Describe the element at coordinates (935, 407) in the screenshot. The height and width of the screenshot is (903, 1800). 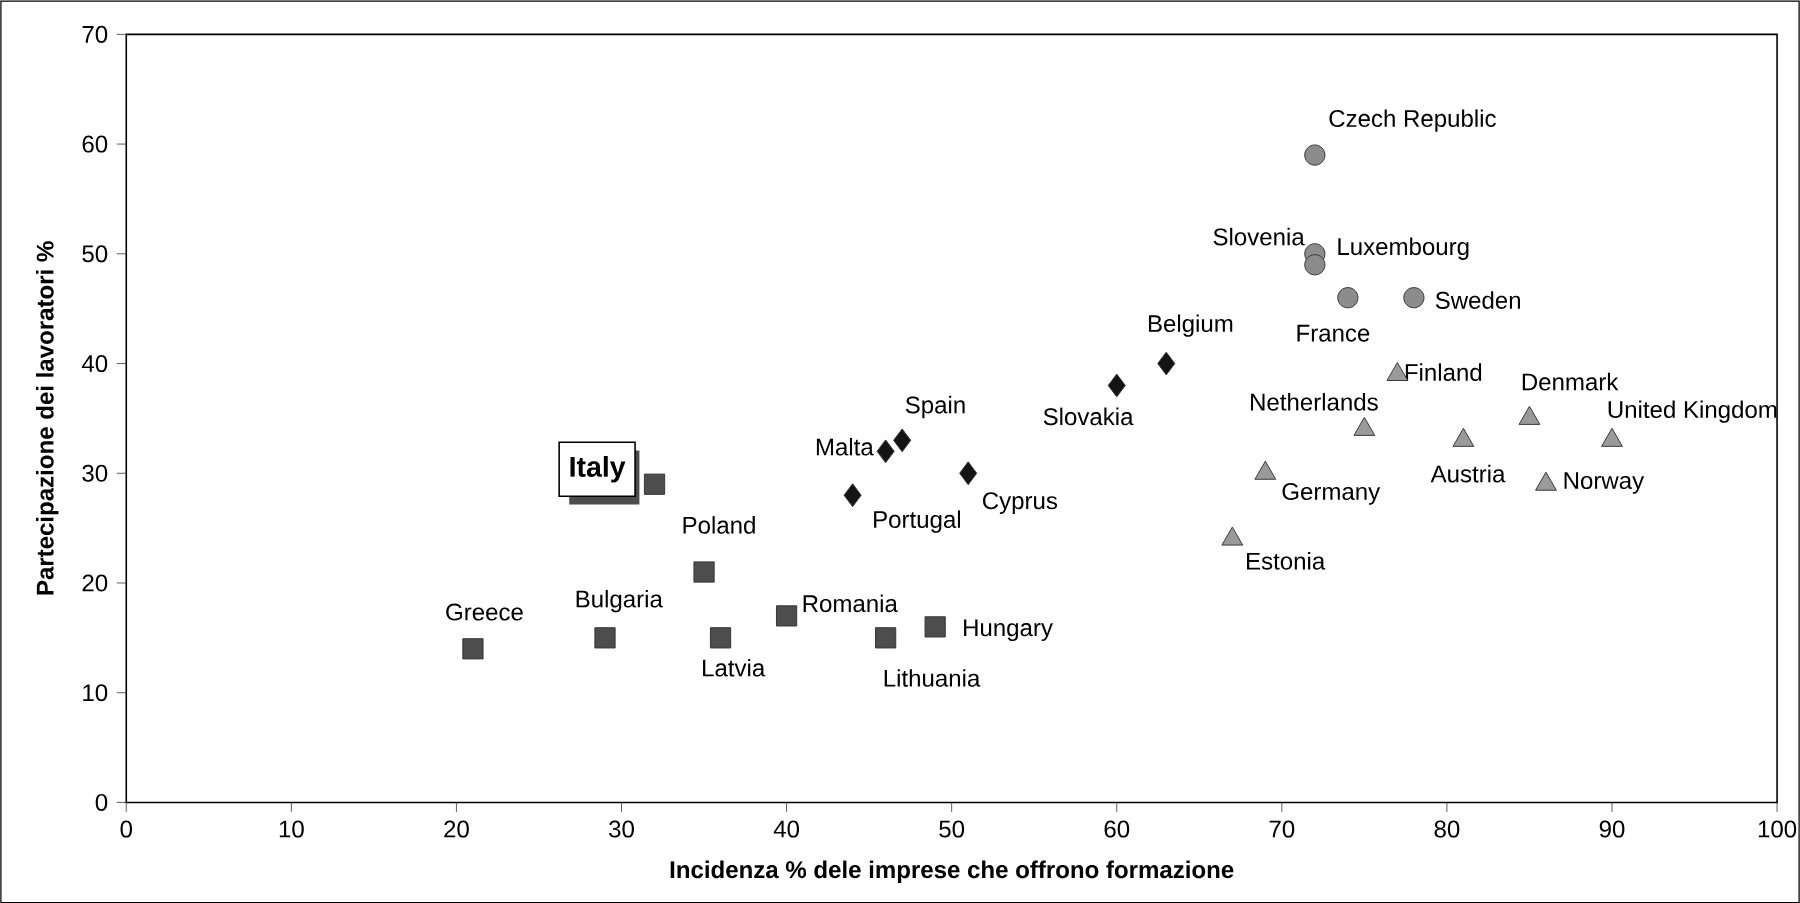
I see `annotation: Spain` at that location.